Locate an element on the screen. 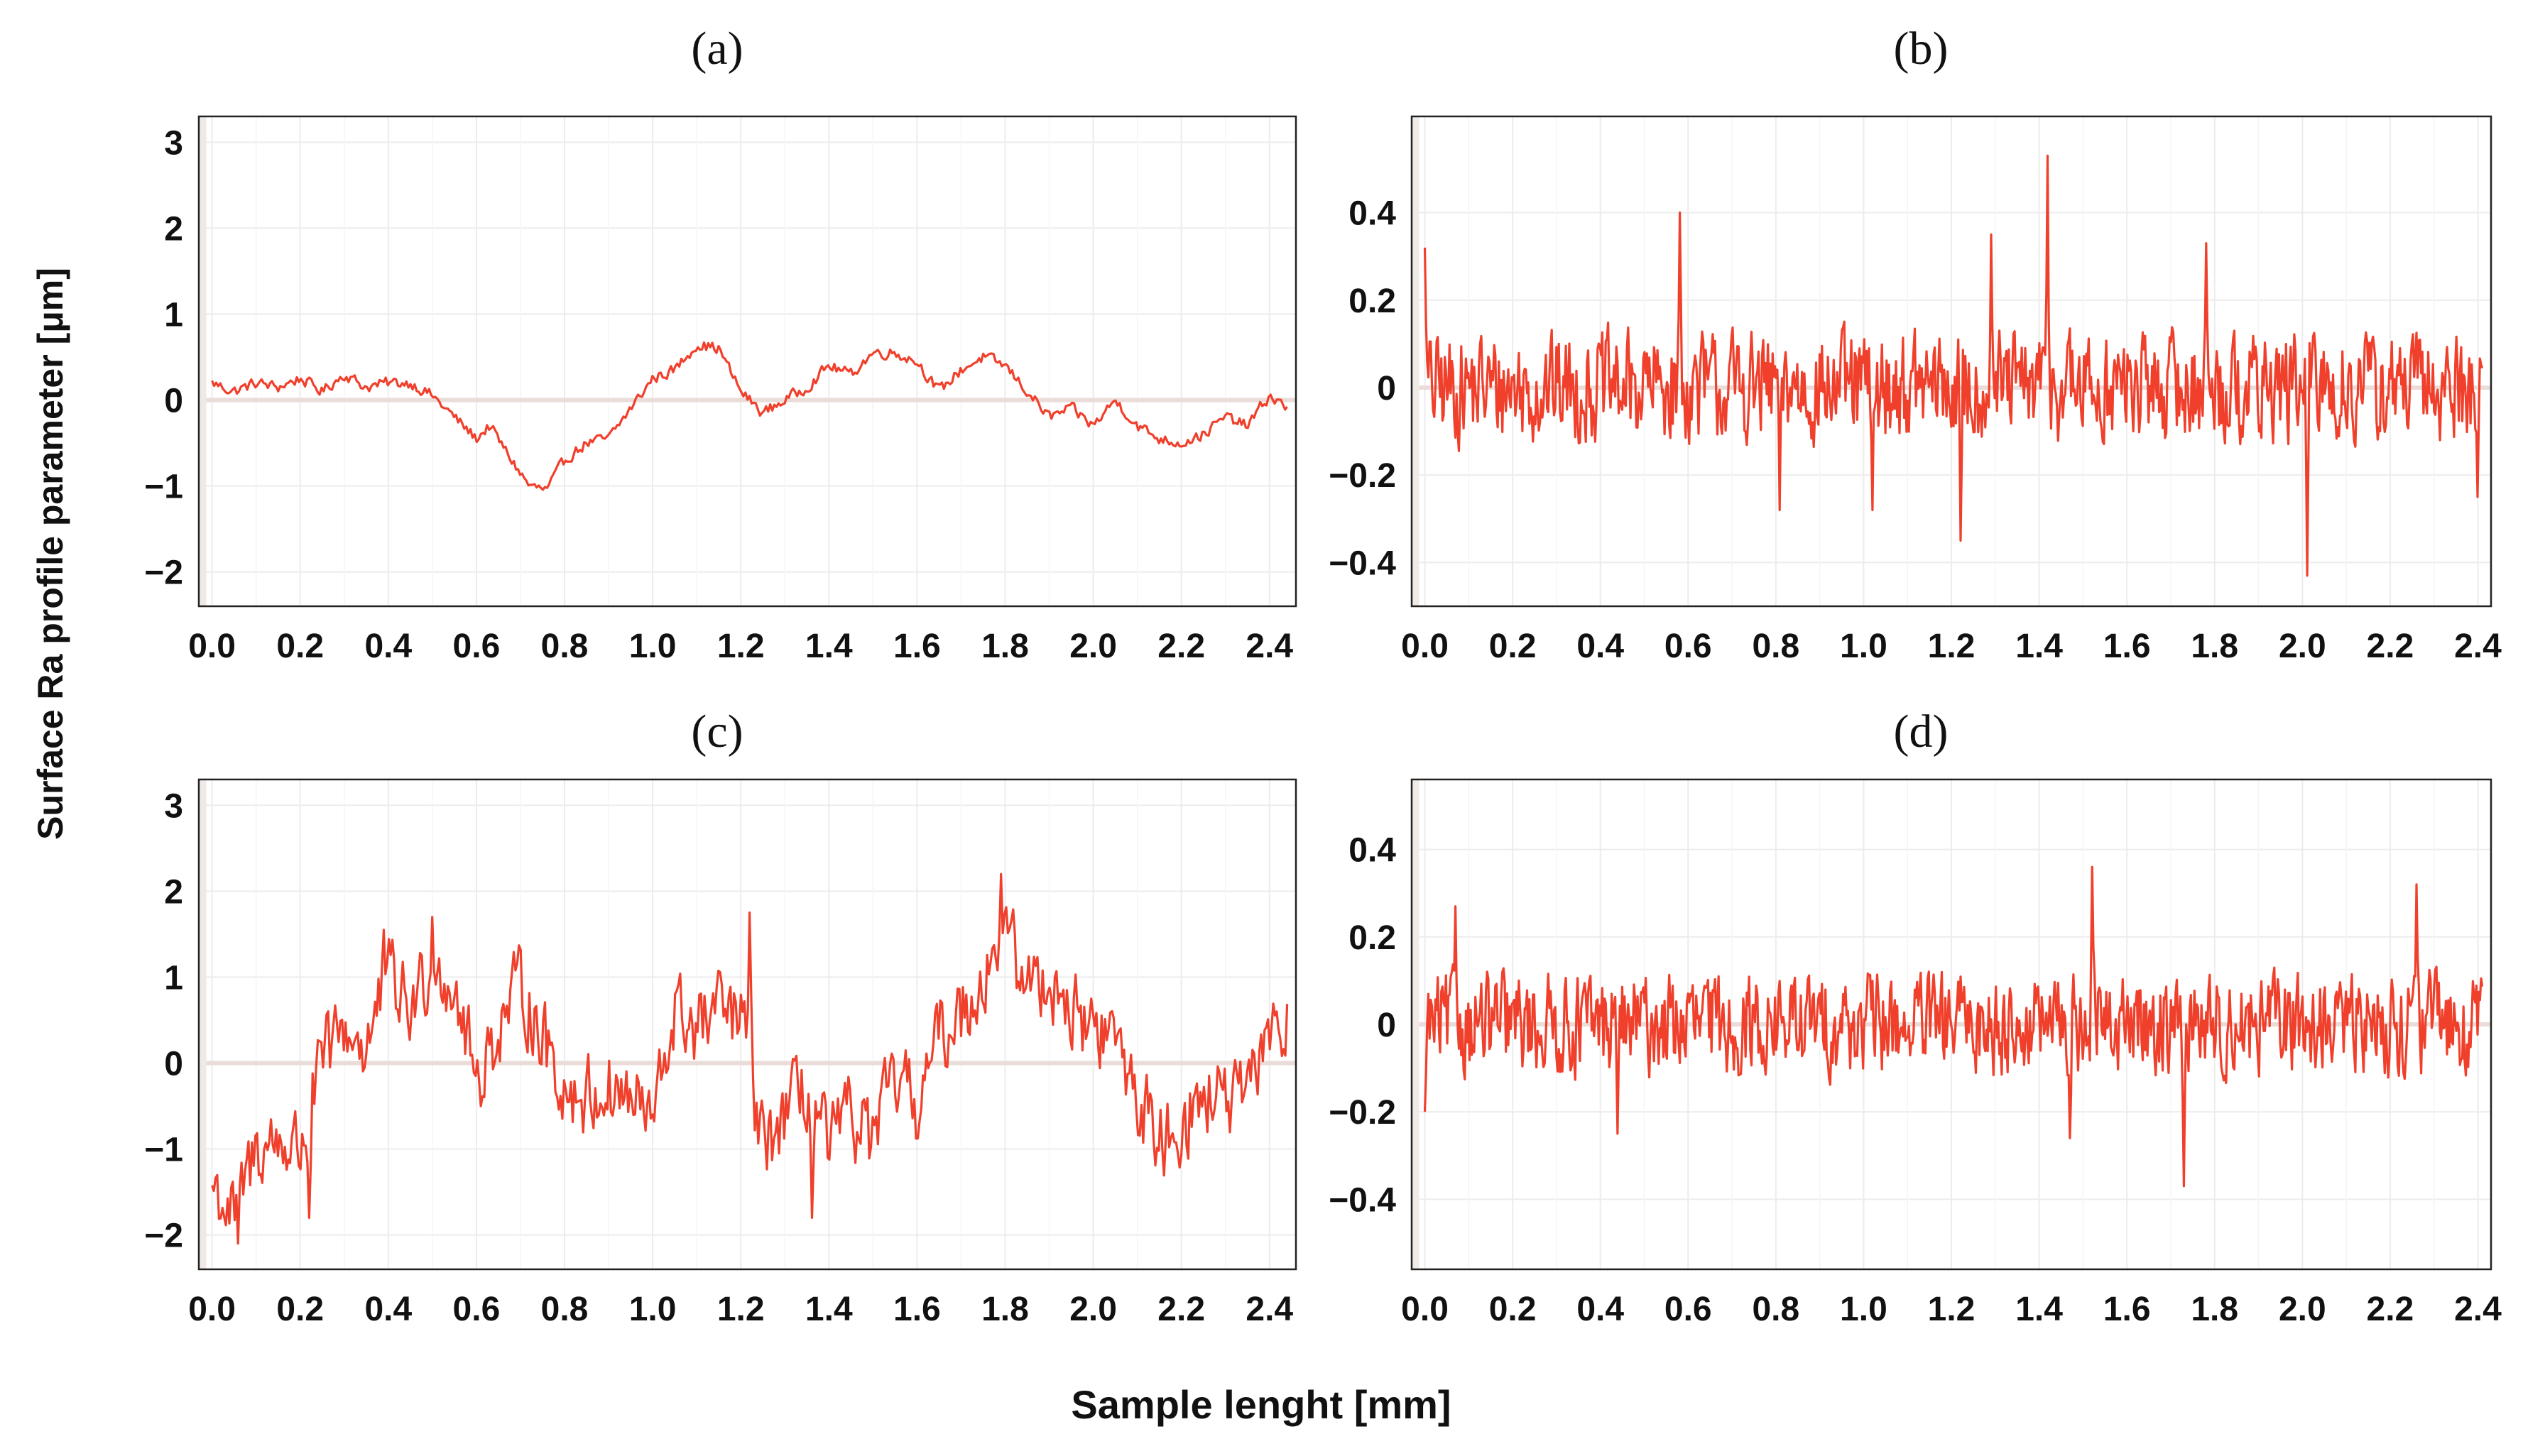 This screenshot has height=1456, width=2523. panel-title: (a) is located at coordinates (717, 49).